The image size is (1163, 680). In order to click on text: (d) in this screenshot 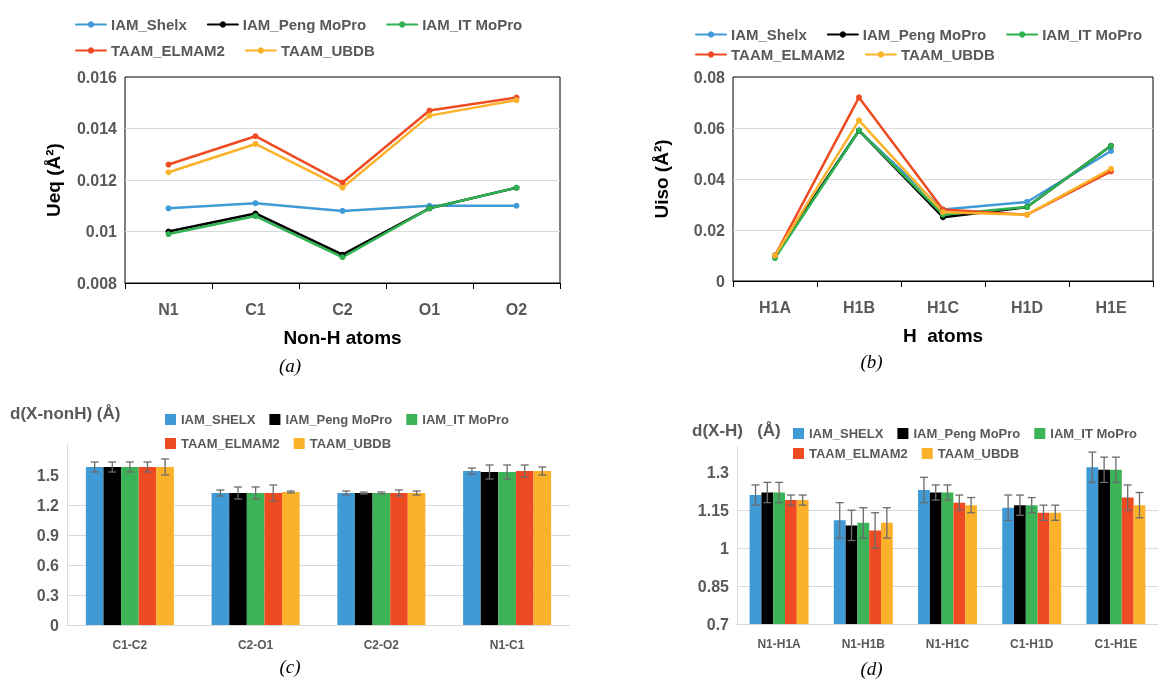, I will do `click(871, 669)`.